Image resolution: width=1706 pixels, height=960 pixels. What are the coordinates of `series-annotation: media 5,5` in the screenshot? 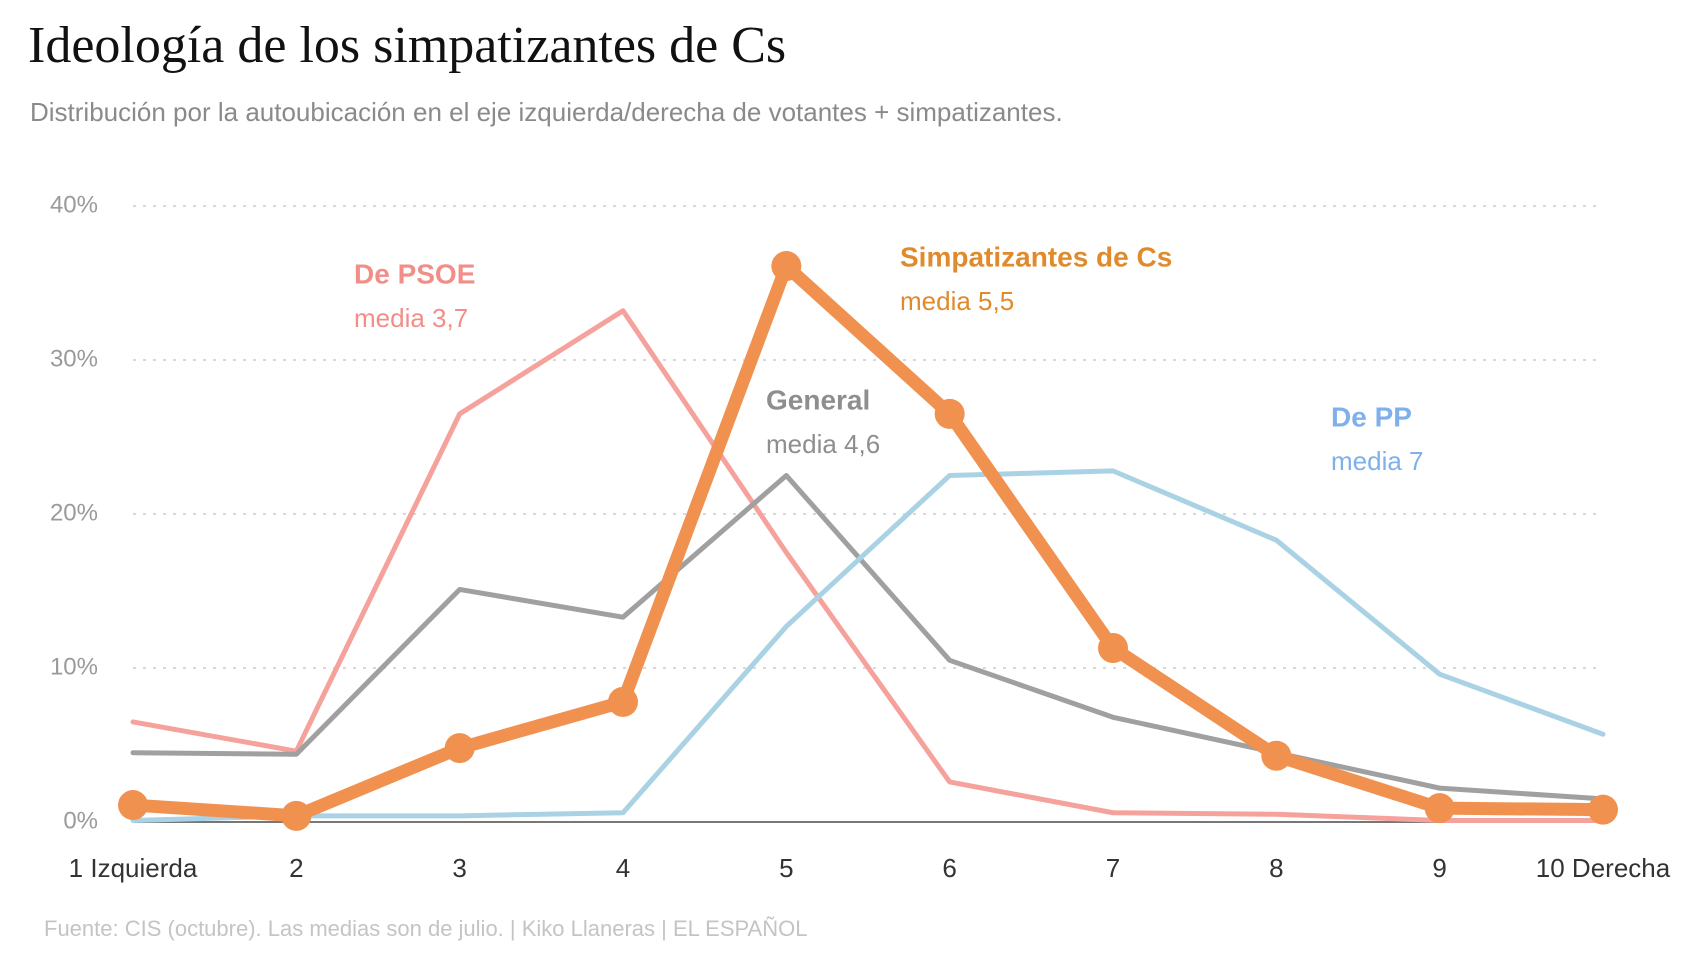 It's located at (957, 301).